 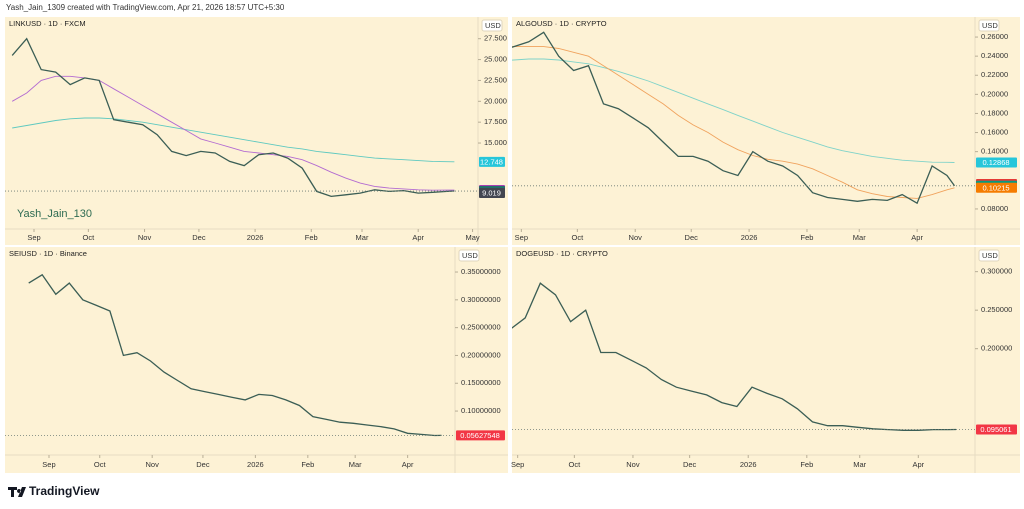 What do you see at coordinates (54, 214) in the screenshot?
I see `watermark: Yash_Jain_130` at bounding box center [54, 214].